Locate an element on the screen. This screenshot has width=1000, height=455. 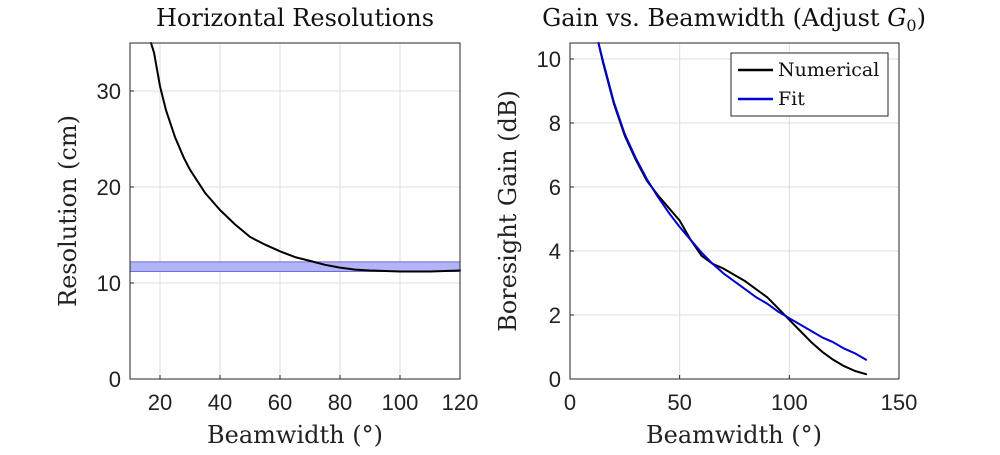
x-tick-labels: 0 50 100 150 is located at coordinates (740, 402).